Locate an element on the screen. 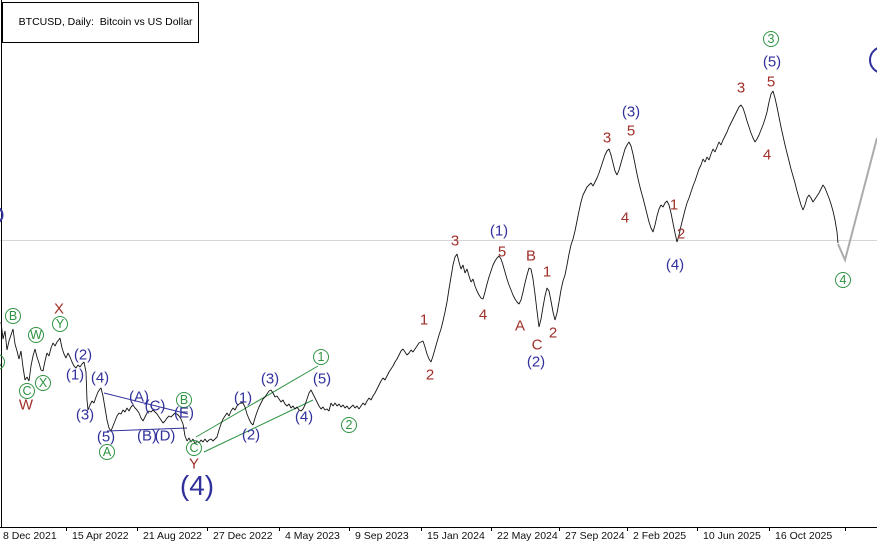 The width and height of the screenshot is (877, 545). axis-date-label: 8 Dec 2021 is located at coordinates (30, 536).